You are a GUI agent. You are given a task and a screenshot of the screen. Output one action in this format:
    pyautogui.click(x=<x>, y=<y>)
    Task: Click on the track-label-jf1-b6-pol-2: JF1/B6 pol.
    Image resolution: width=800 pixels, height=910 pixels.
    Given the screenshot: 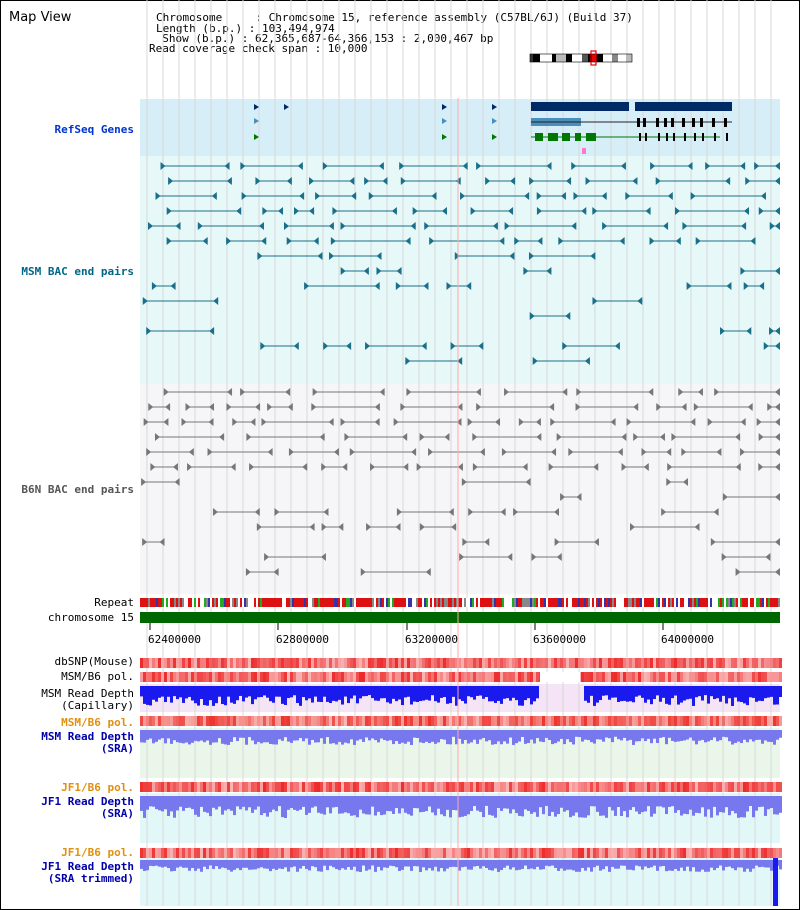 What is the action you would take?
    pyautogui.click(x=97, y=852)
    